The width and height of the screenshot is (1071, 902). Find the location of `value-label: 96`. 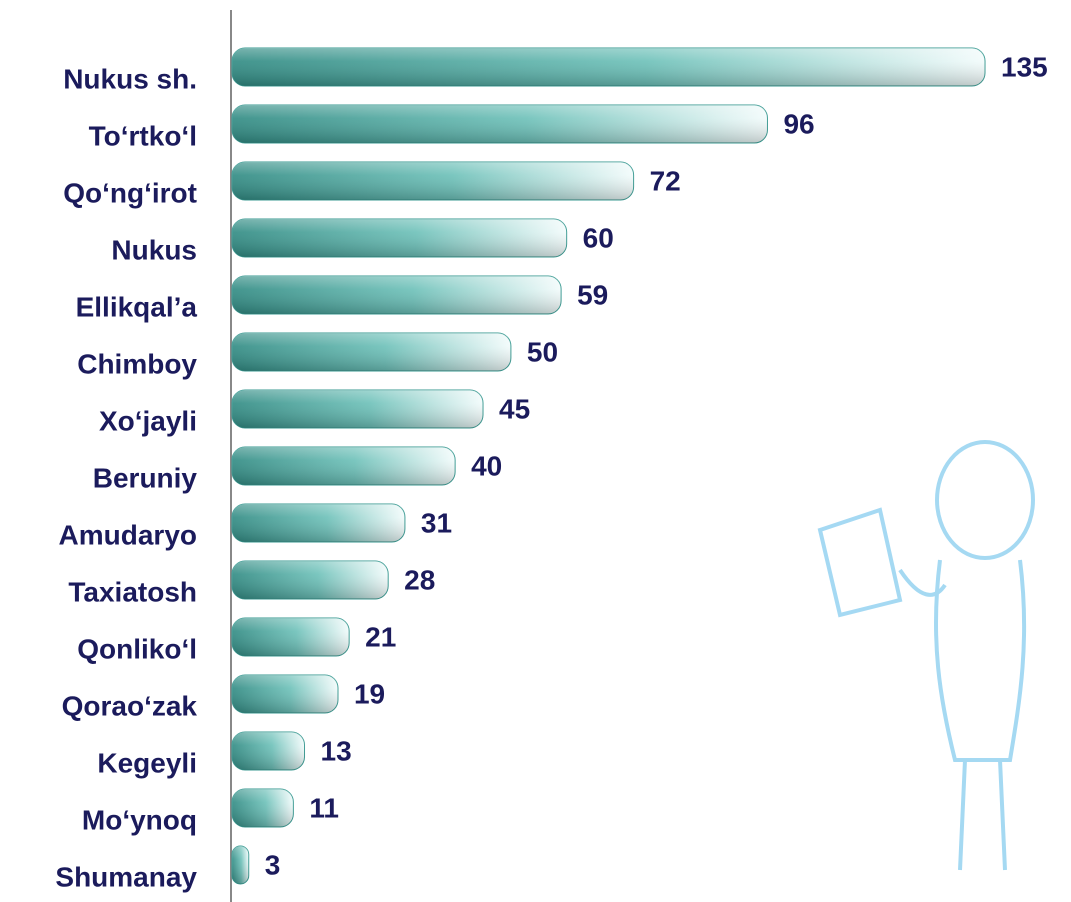

value-label: 96 is located at coordinates (798, 123).